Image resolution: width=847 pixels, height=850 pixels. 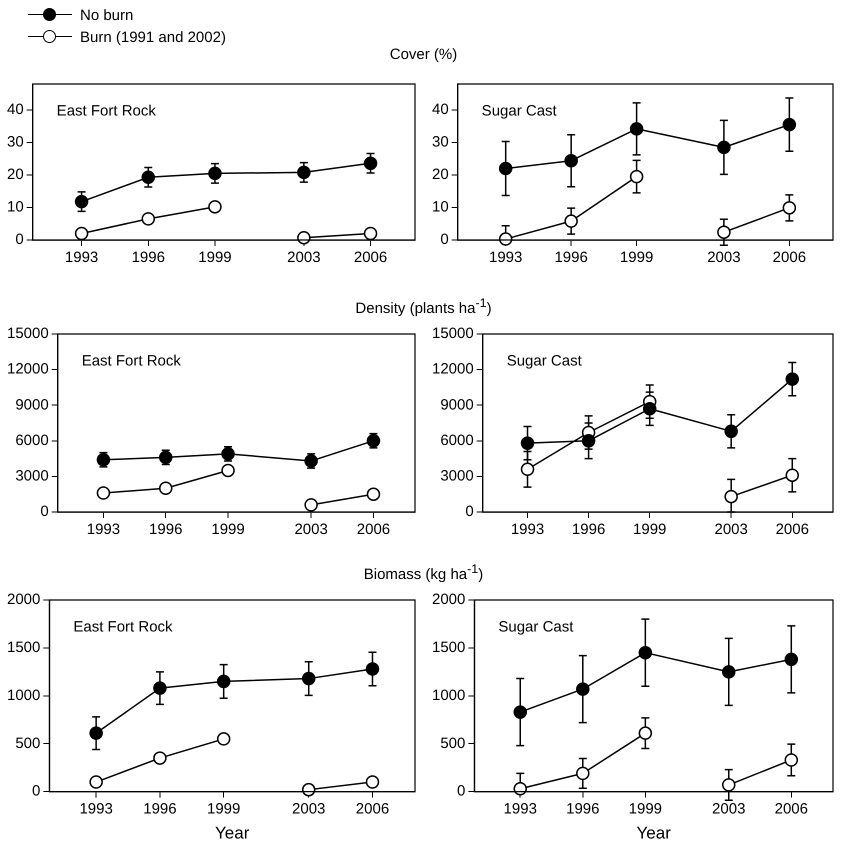 I want to click on legend-label: No burn, so click(x=107, y=15).